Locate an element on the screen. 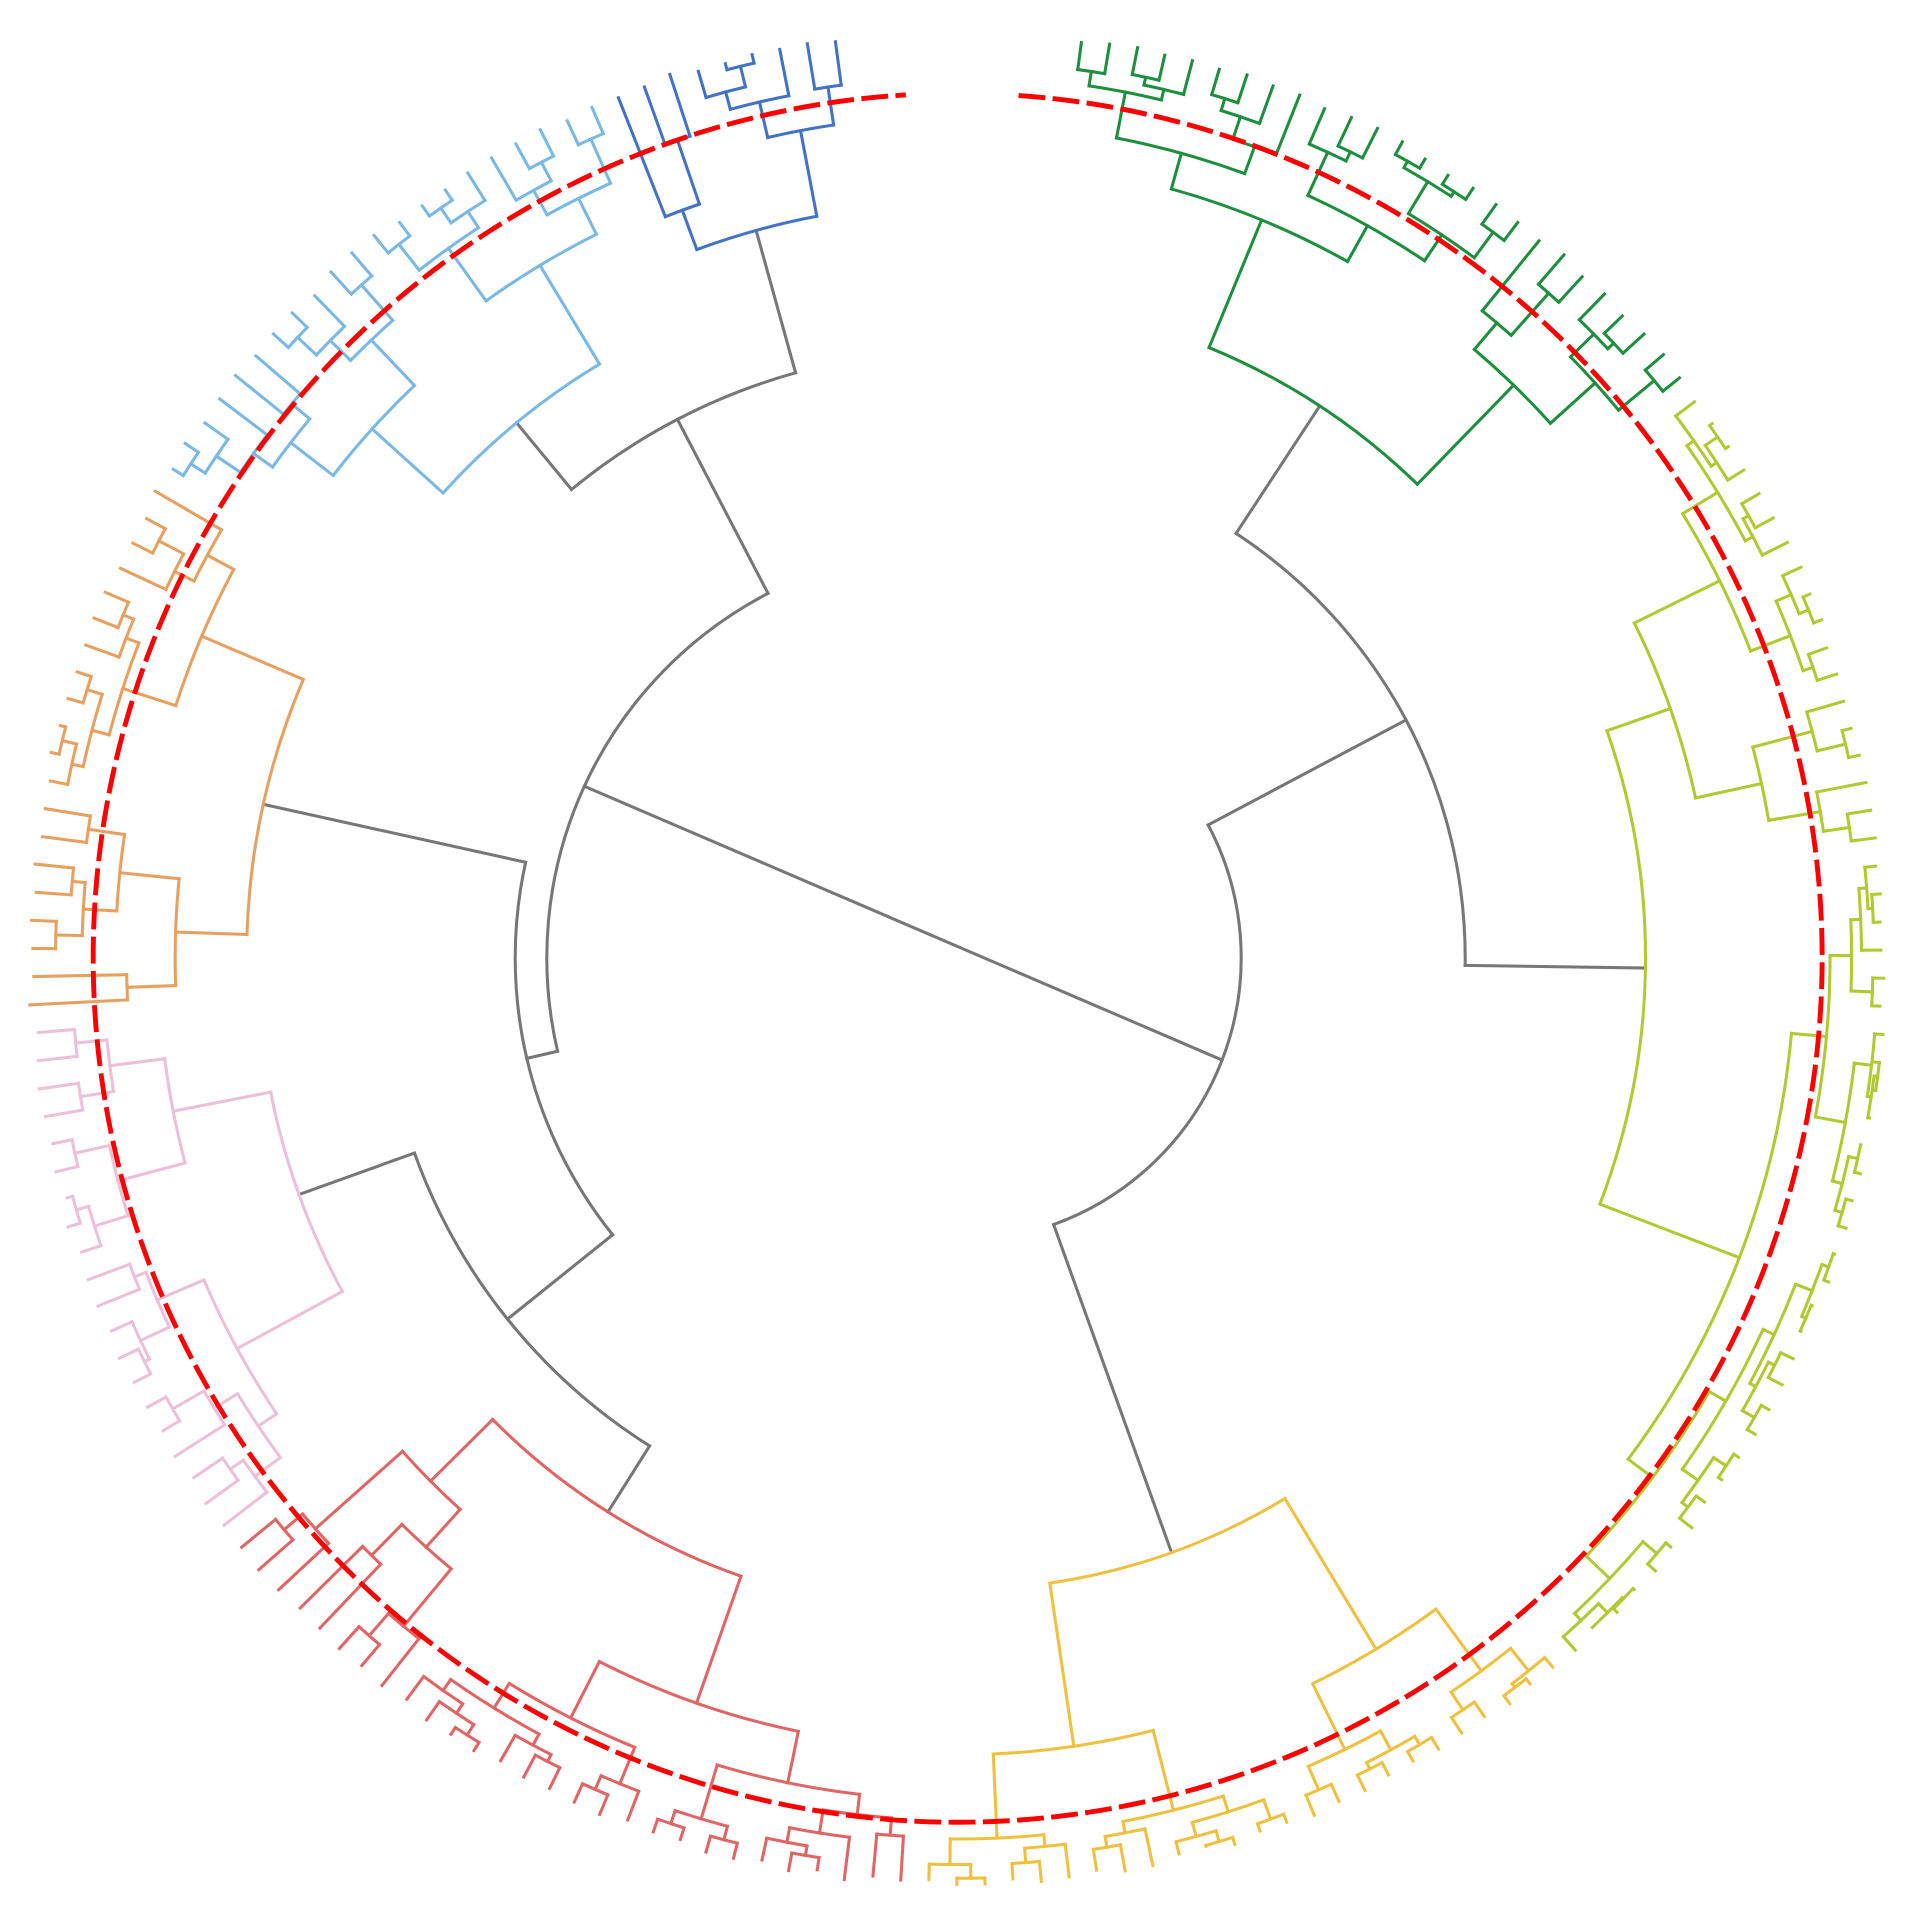  pink-merge-arc is located at coordinates (230, 1469).